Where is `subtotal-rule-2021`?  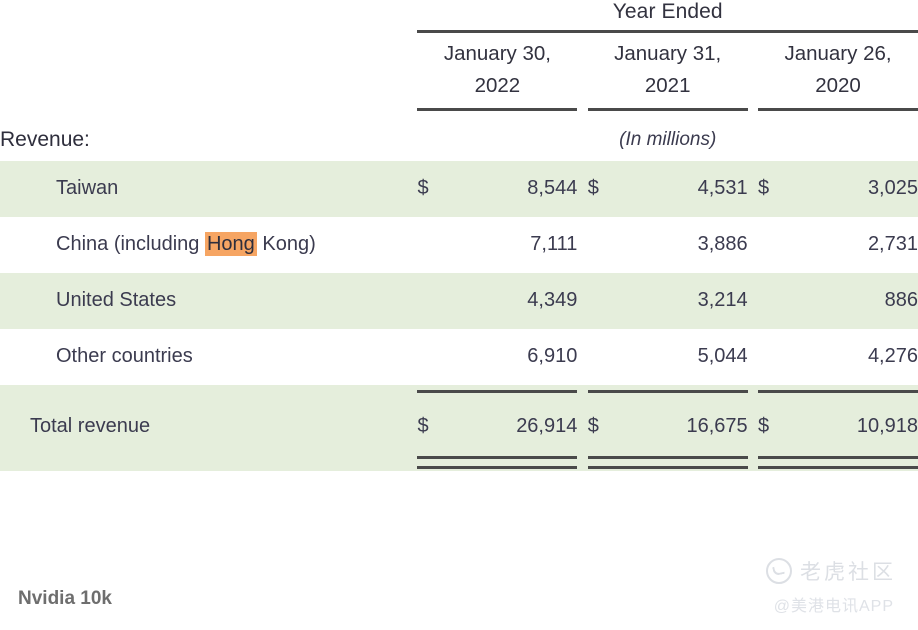 subtotal-rule-2021 is located at coordinates (667, 391).